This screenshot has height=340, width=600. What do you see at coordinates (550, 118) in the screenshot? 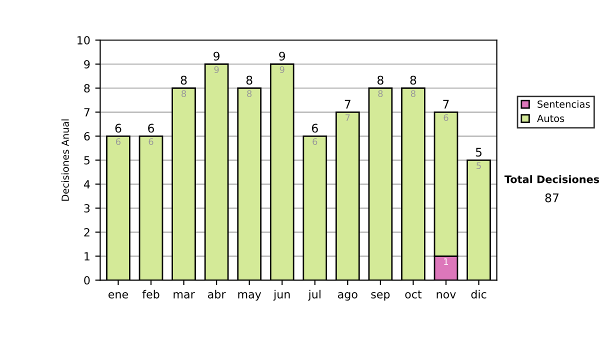
I see `legend-label: Autos` at bounding box center [550, 118].